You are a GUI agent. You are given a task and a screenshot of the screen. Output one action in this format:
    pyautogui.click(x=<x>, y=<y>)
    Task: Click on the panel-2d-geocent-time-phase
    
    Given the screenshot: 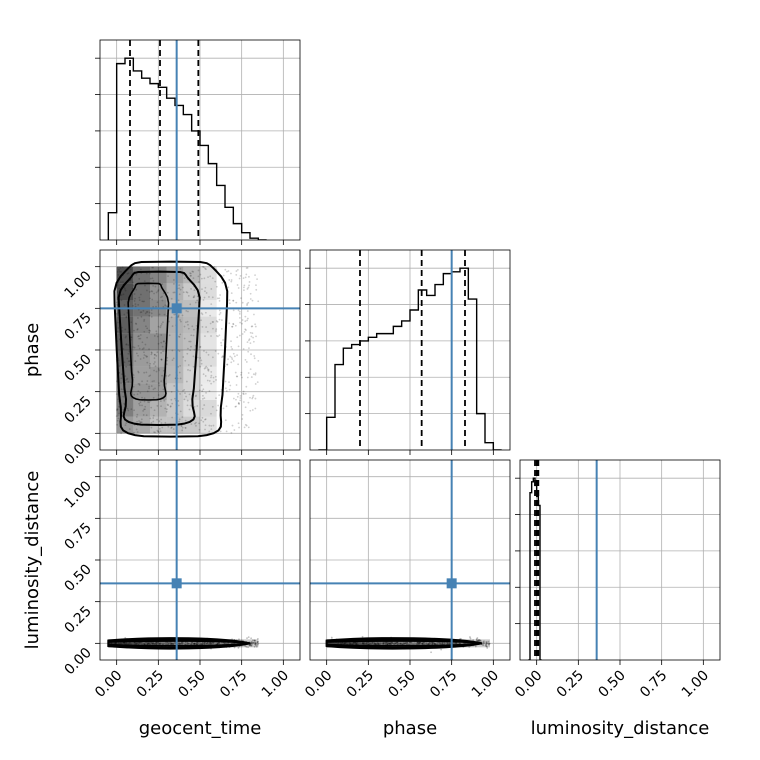 What is the action you would take?
    pyautogui.click(x=198, y=352)
    